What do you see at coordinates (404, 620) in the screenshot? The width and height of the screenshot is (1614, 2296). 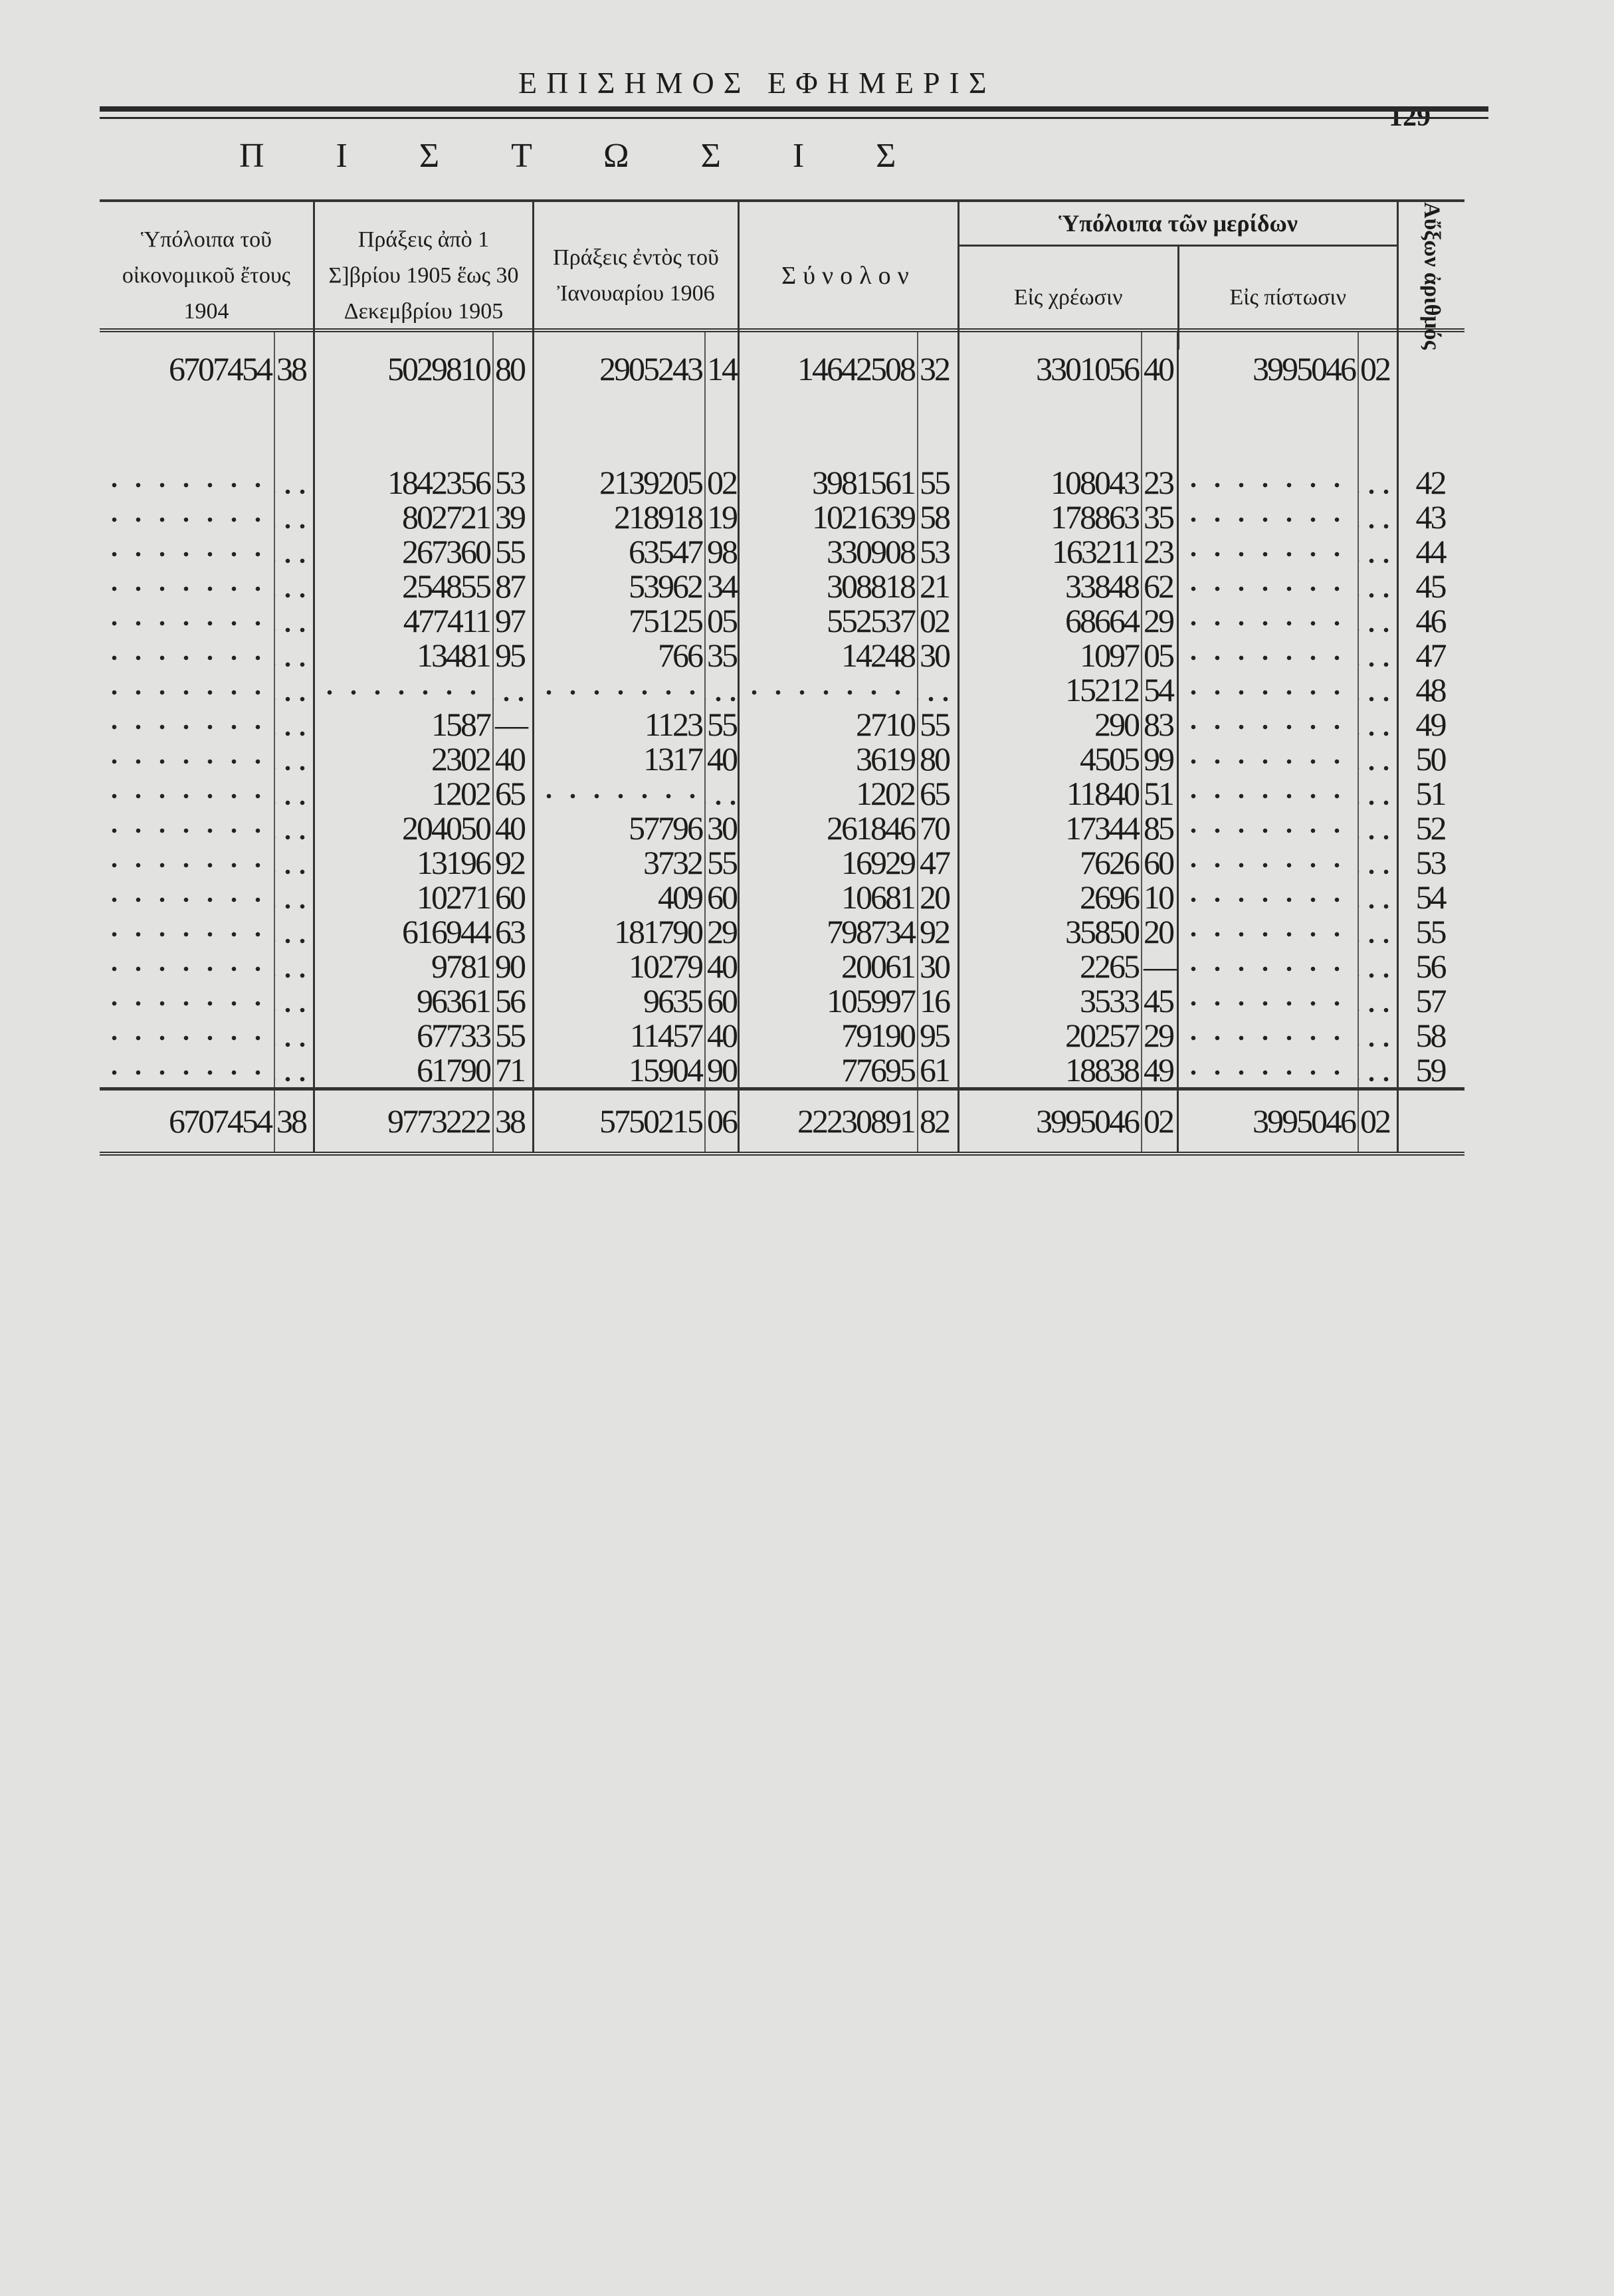 I see `amount-cell: 477411` at bounding box center [404, 620].